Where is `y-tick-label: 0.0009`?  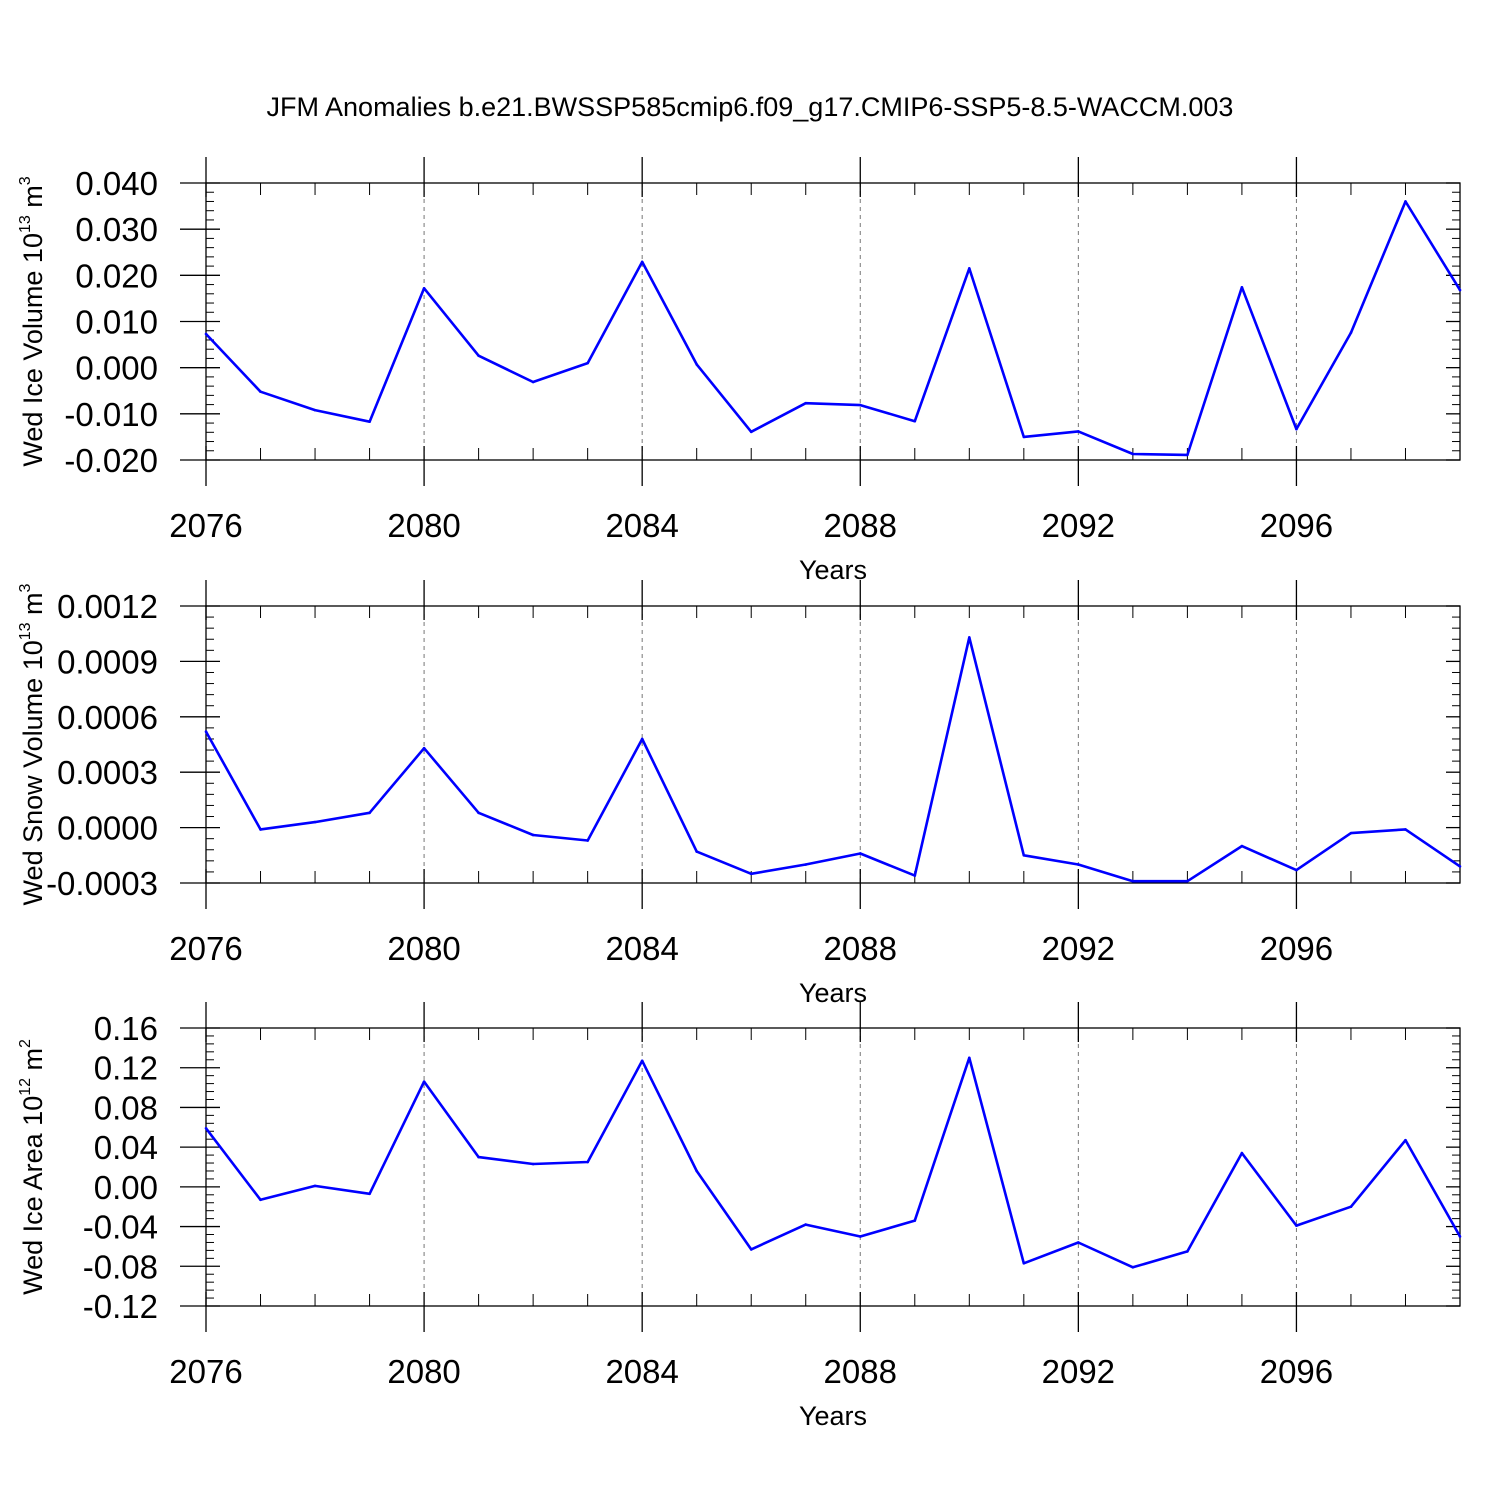 y-tick-label: 0.0009 is located at coordinates (107, 661).